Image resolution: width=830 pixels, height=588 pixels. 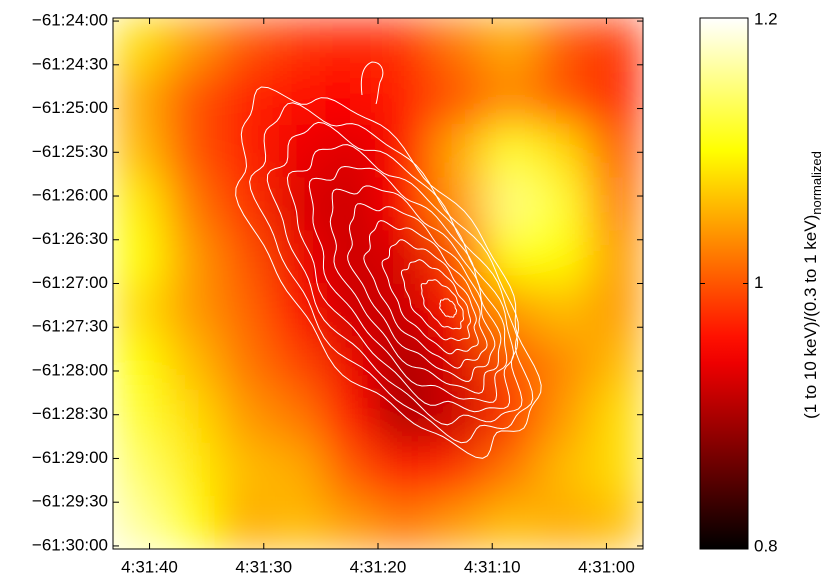 What do you see at coordinates (263, 566) in the screenshot?
I see `x-tick-label: 4:31:30` at bounding box center [263, 566].